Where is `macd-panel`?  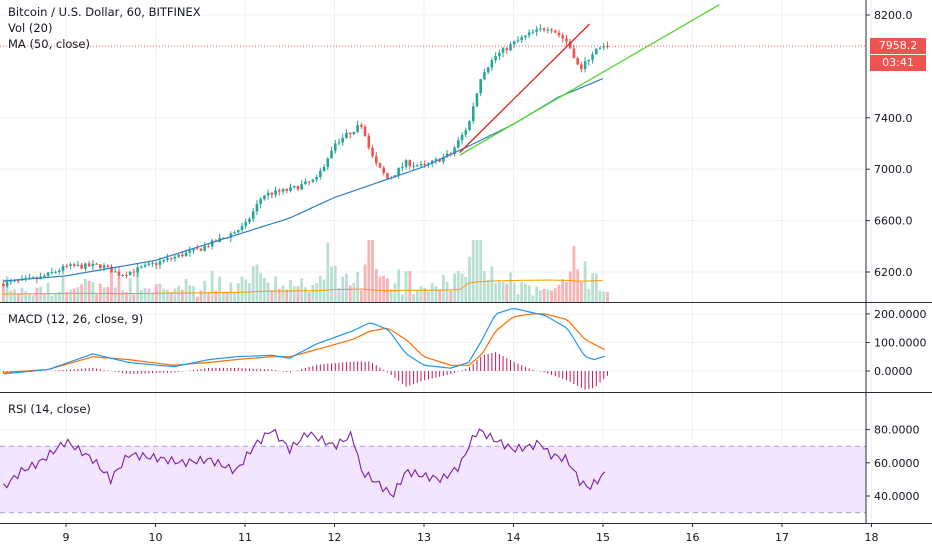
macd-panel is located at coordinates (305, 348).